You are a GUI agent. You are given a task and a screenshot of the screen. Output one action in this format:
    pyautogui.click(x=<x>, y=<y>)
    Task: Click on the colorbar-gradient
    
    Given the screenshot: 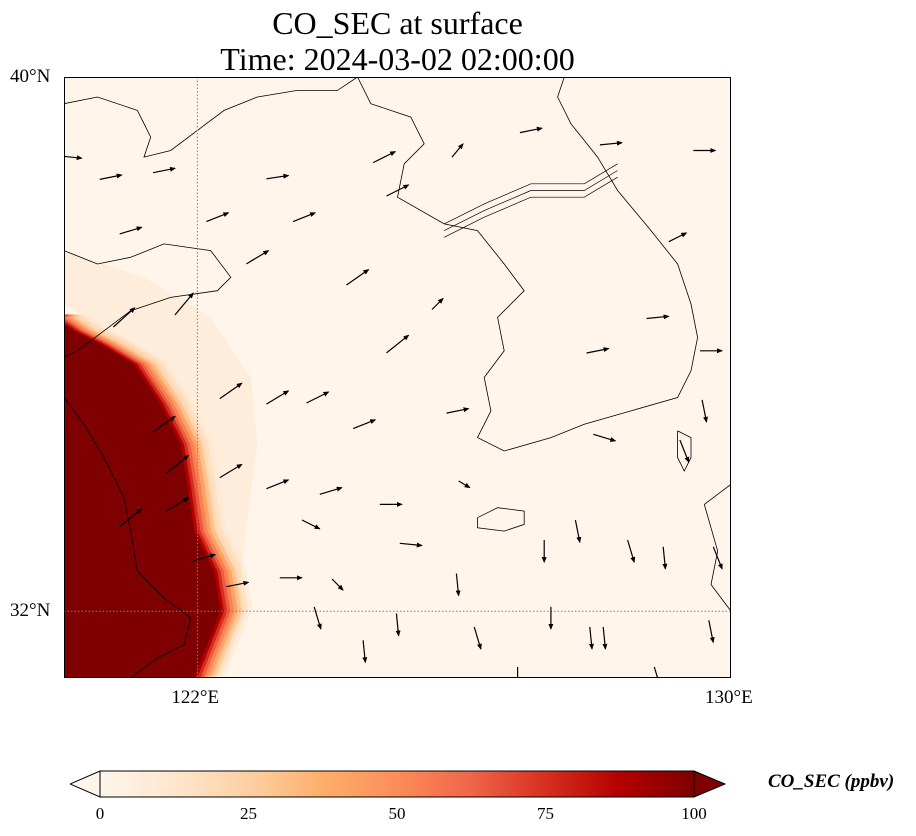 What is the action you would take?
    pyautogui.click(x=397, y=784)
    